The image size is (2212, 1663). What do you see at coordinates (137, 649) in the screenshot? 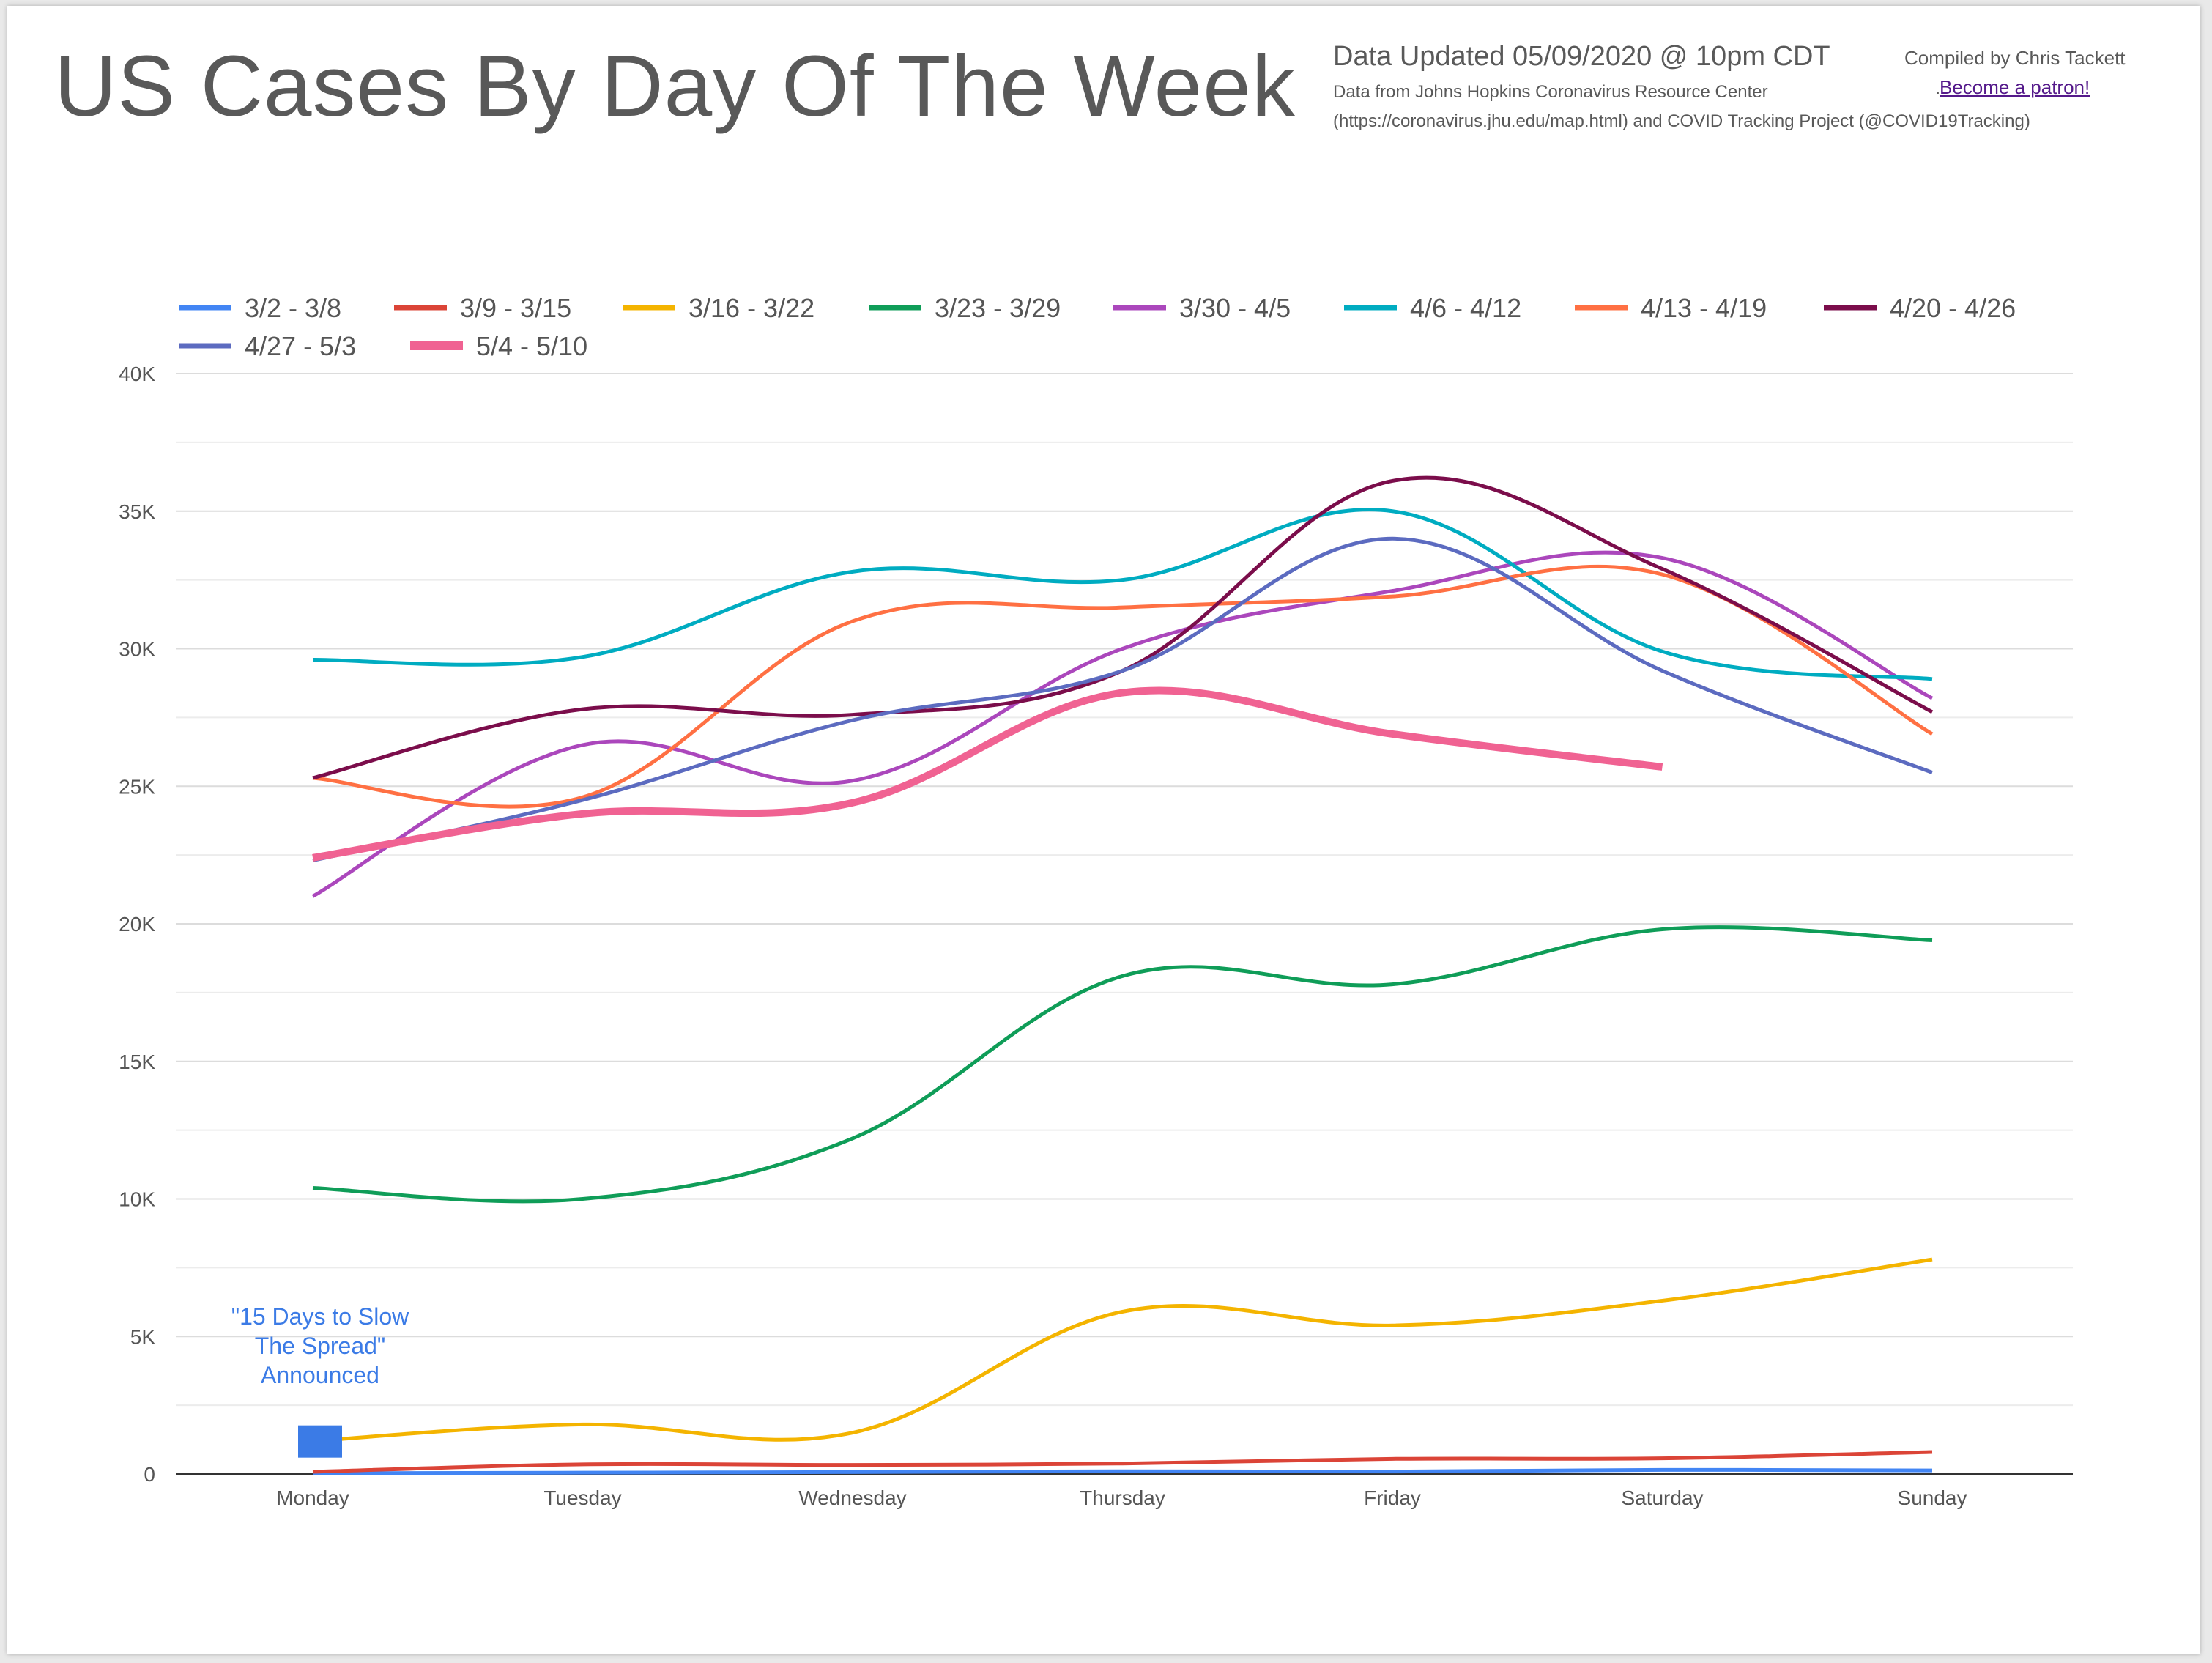
I see `y-tick-label: 30K` at bounding box center [137, 649].